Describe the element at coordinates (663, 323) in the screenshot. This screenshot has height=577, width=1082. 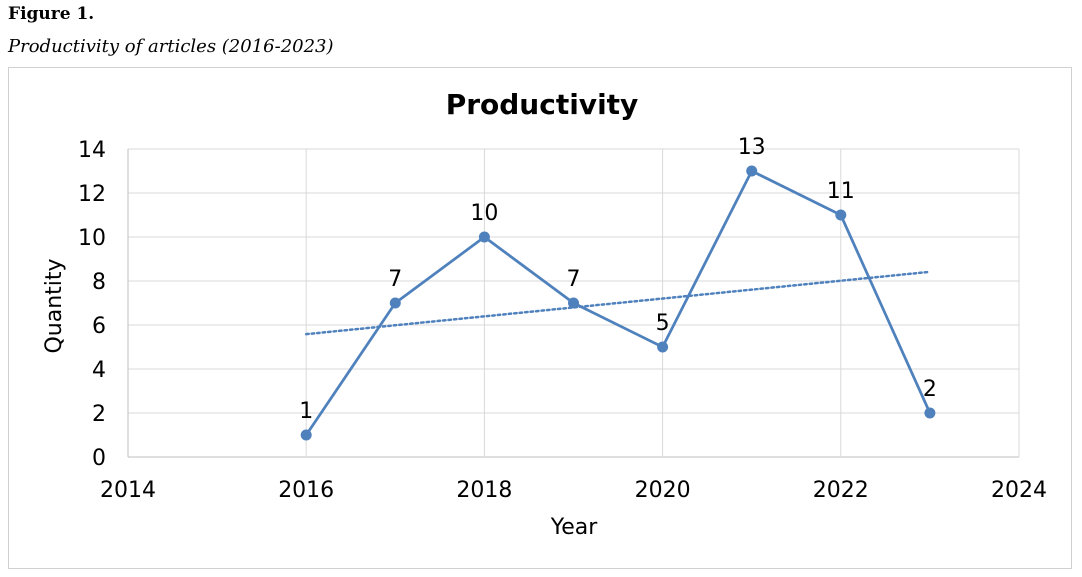
I see `data-label: 5` at that location.